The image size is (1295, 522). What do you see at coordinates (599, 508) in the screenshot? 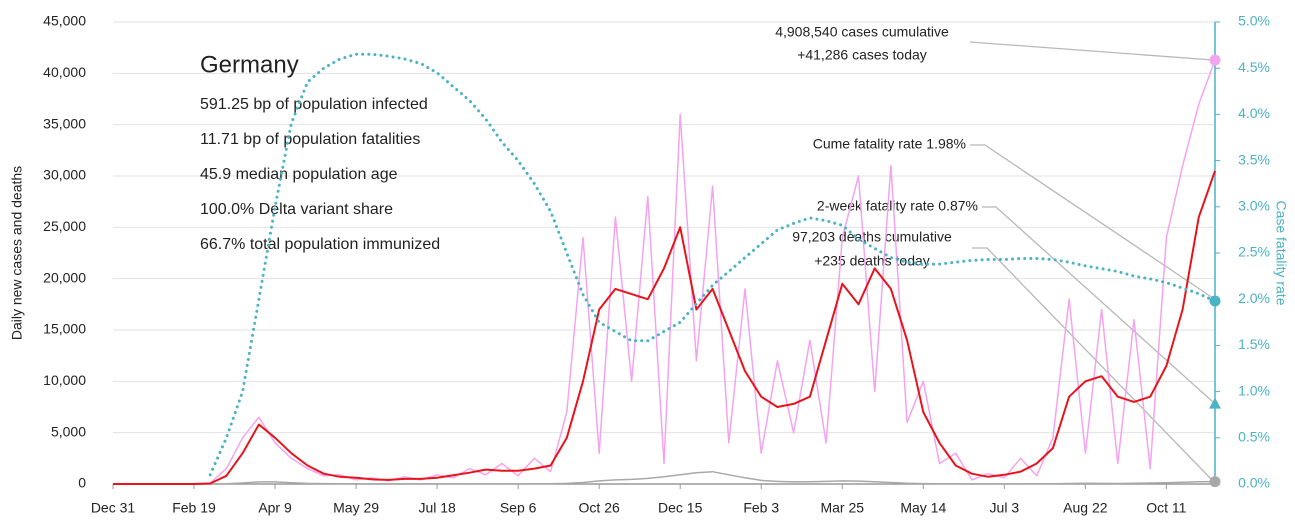
I see `x-tick-label: Oct 26` at bounding box center [599, 508].